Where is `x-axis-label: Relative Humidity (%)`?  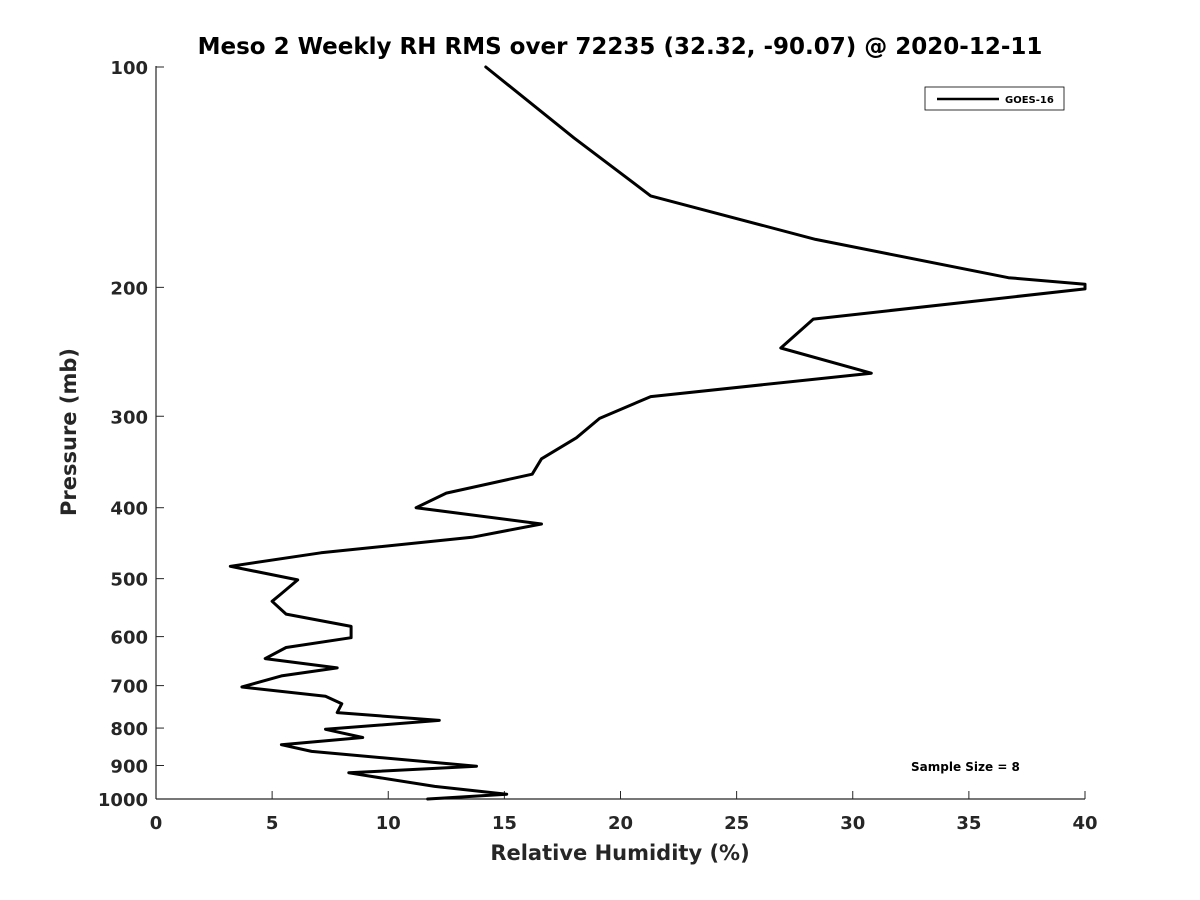
x-axis-label: Relative Humidity (%) is located at coordinates (619, 853).